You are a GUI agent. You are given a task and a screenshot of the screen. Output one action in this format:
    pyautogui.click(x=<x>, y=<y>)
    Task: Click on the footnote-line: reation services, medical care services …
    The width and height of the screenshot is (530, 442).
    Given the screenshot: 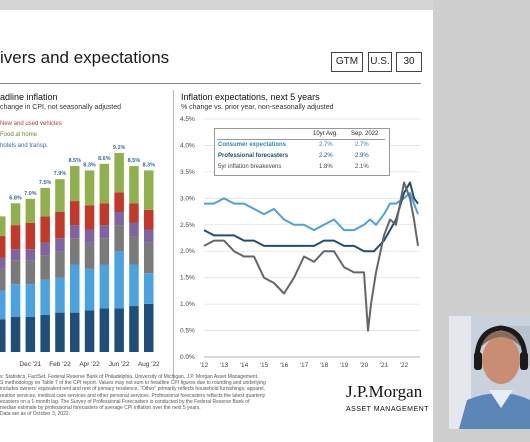 What is the action you would take?
    pyautogui.click(x=133, y=395)
    